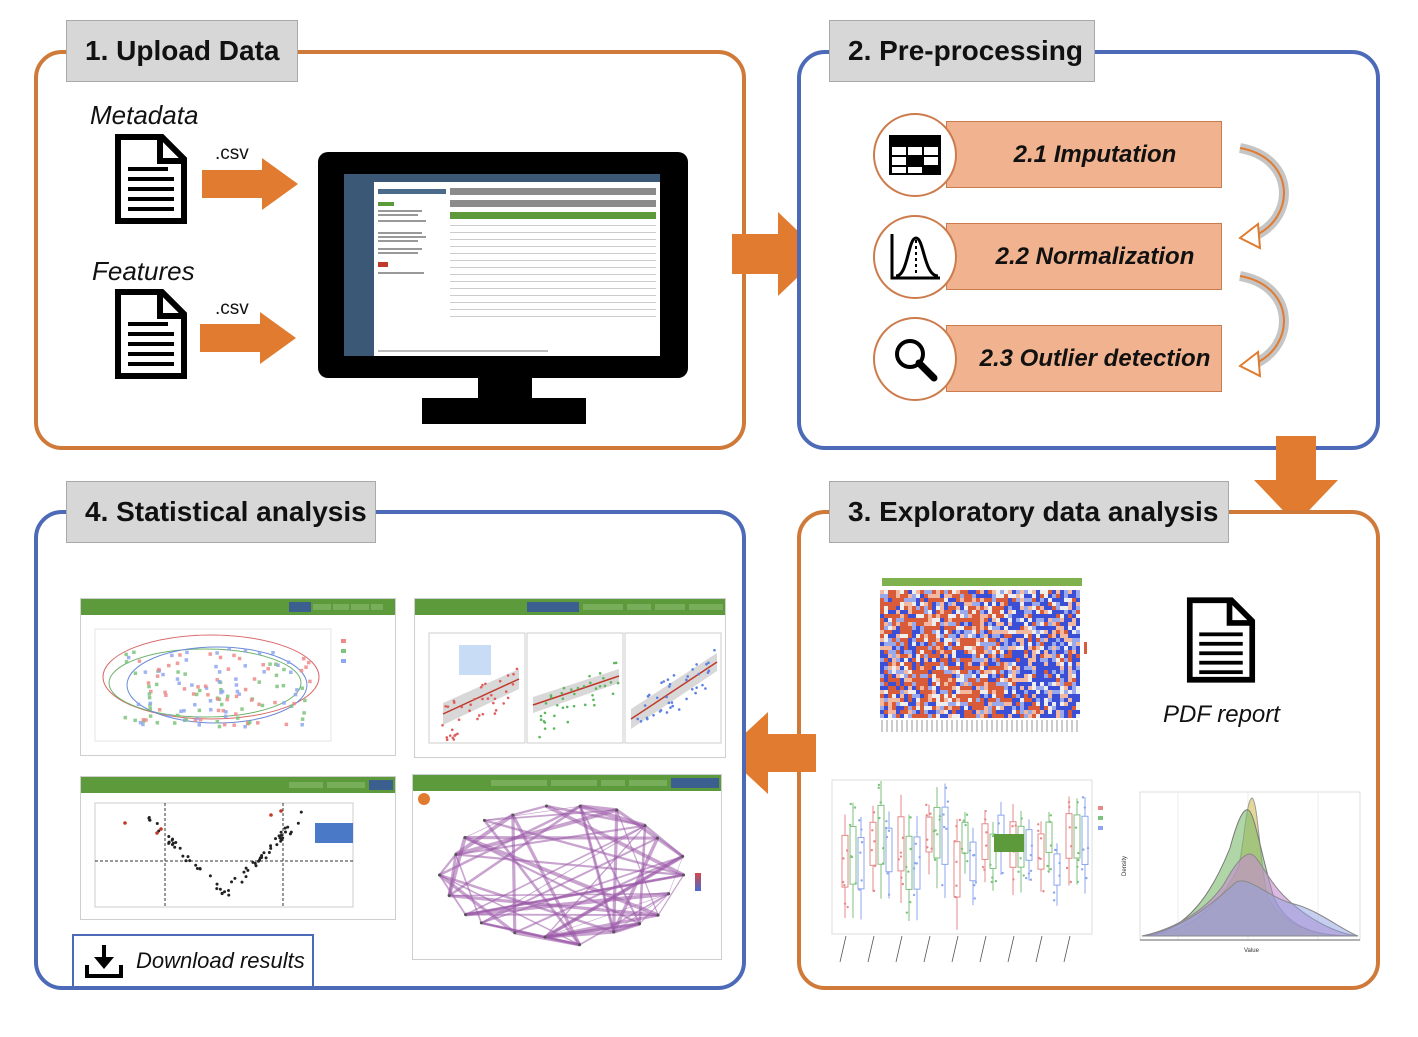 Image resolution: width=1418 pixels, height=1037 pixels. What do you see at coordinates (1095, 256) in the screenshot?
I see `normalization-label: 2.2 Normalization` at bounding box center [1095, 256].